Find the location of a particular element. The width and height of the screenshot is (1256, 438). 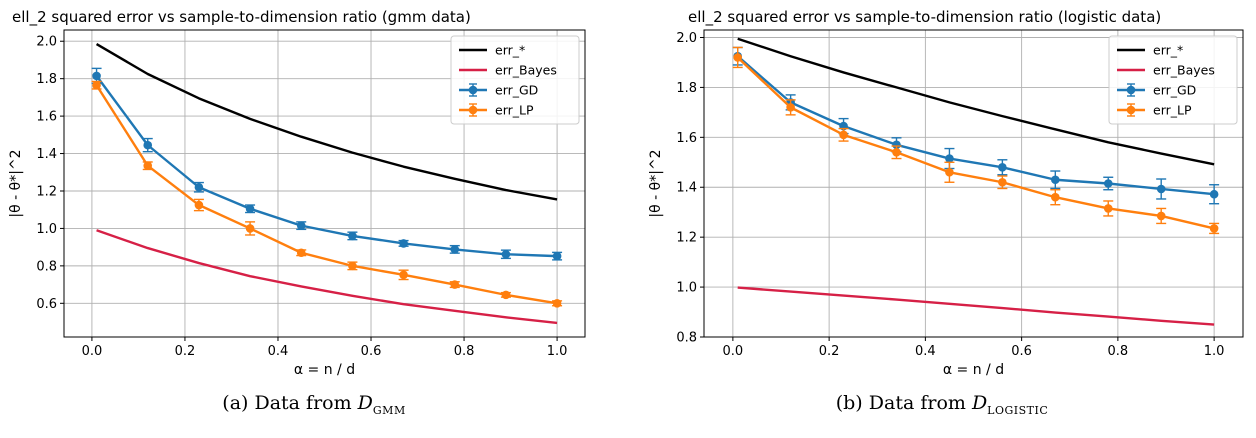

caption-b-prefix: (b) Data from is located at coordinates (903, 403).